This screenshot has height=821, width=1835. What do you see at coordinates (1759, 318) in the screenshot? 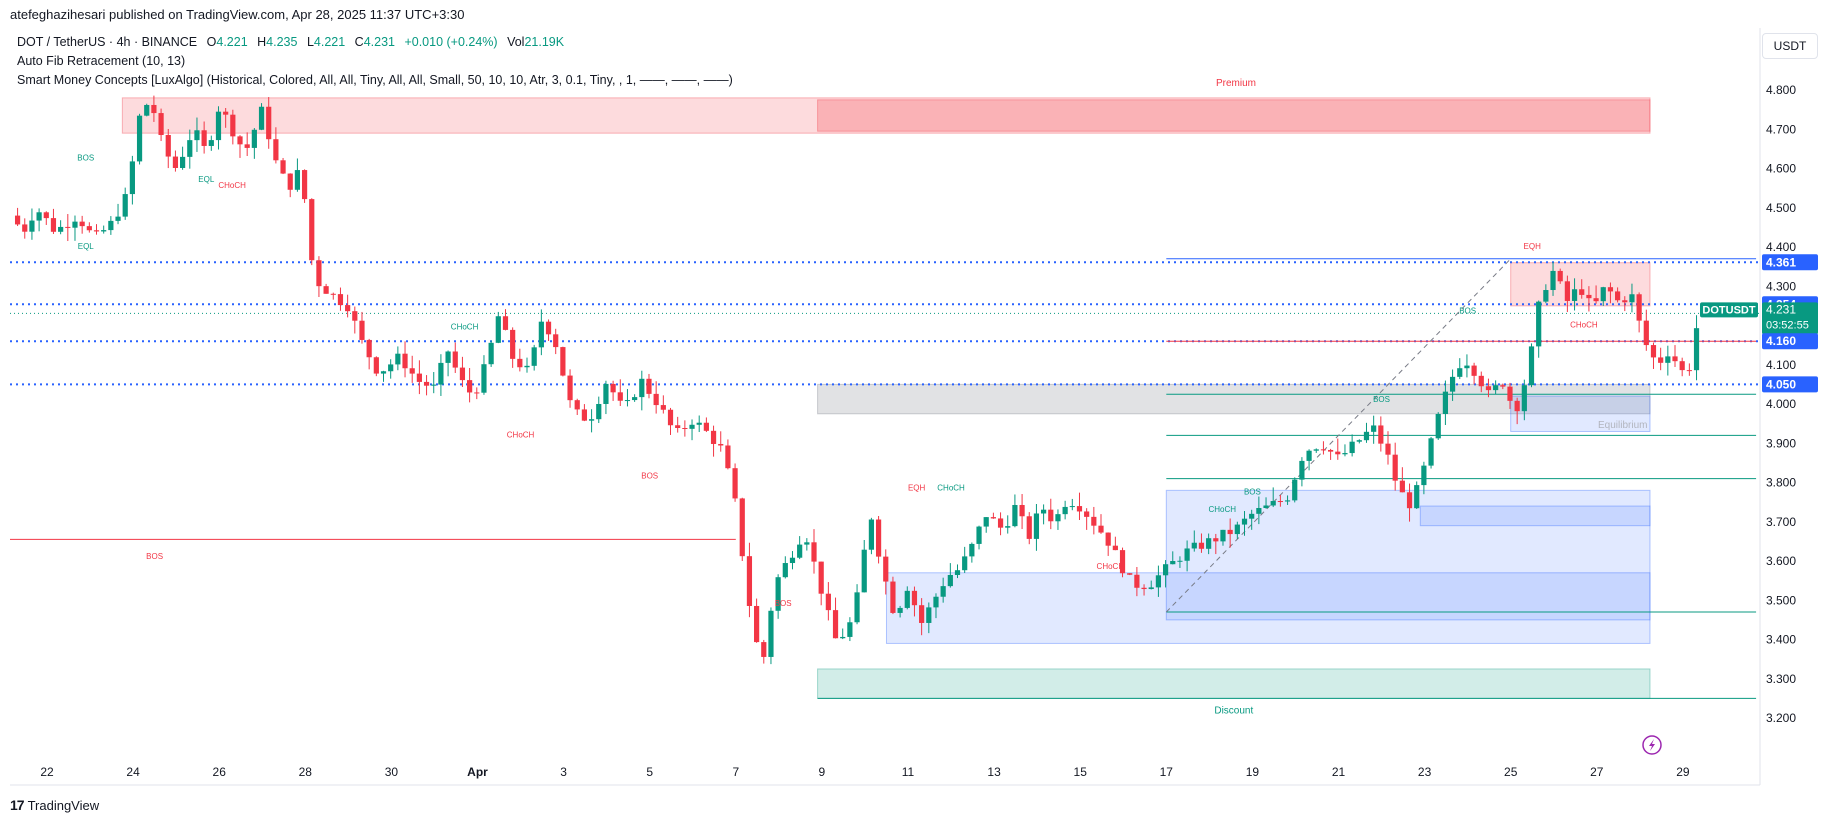
I see `current-price-tag: DOTUSDT 4.231 03:52:55` at bounding box center [1759, 318].